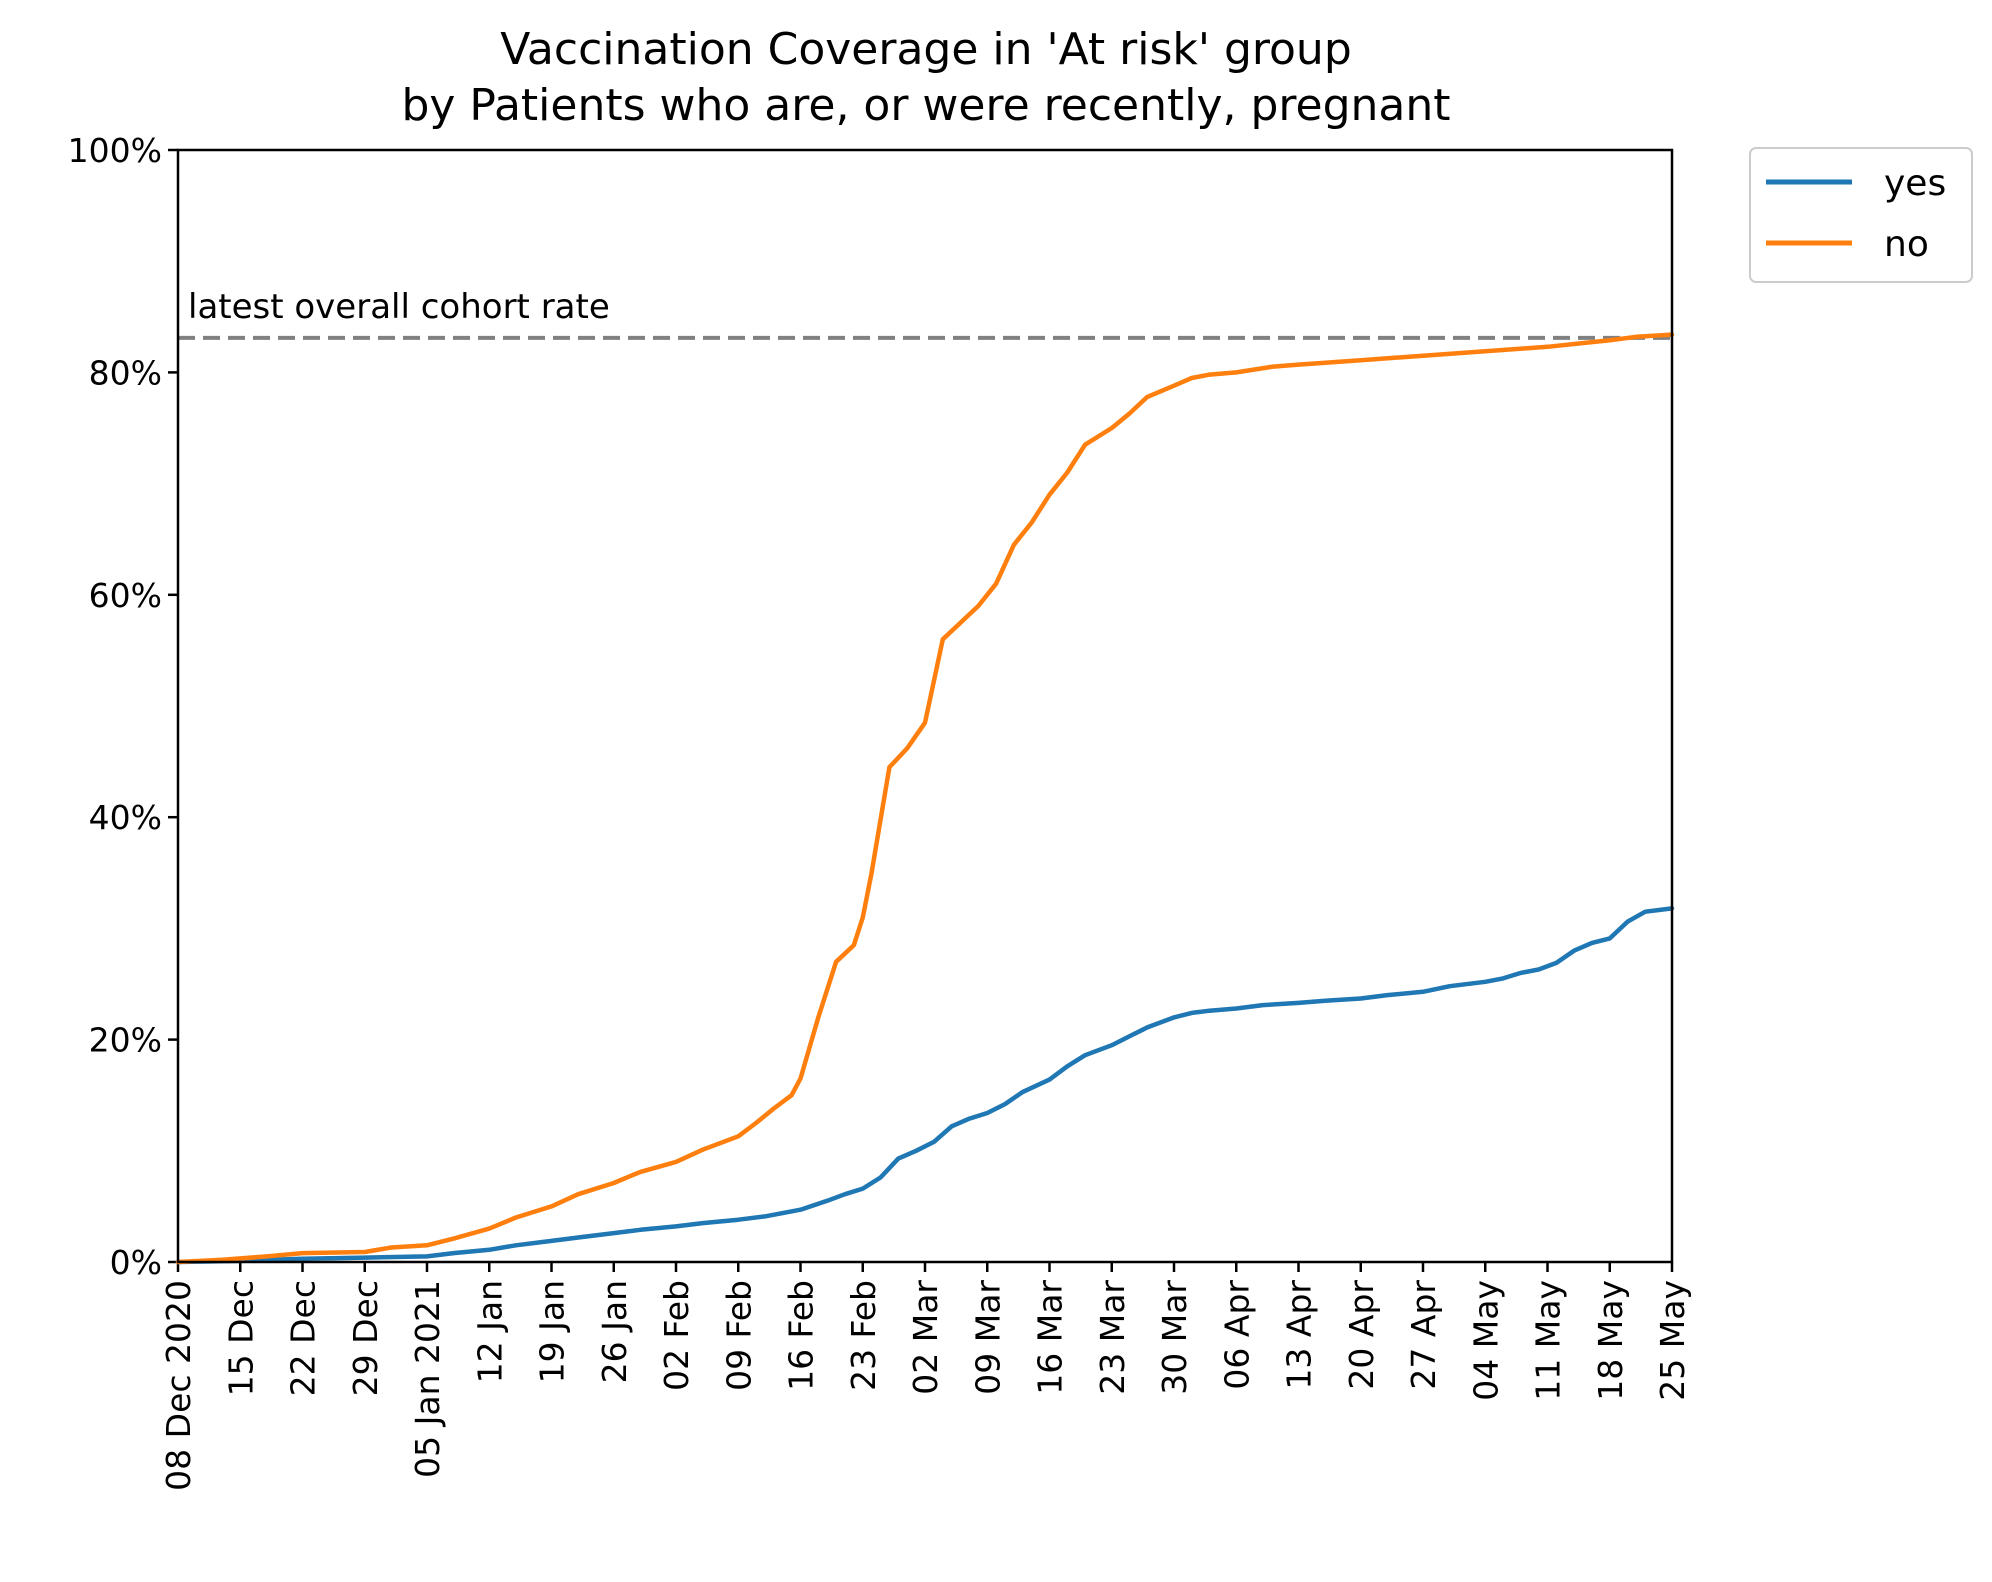 Image resolution: width=1992 pixels, height=1582 pixels. I want to click on x-tick-label: 11 May, so click(1548, 1340).